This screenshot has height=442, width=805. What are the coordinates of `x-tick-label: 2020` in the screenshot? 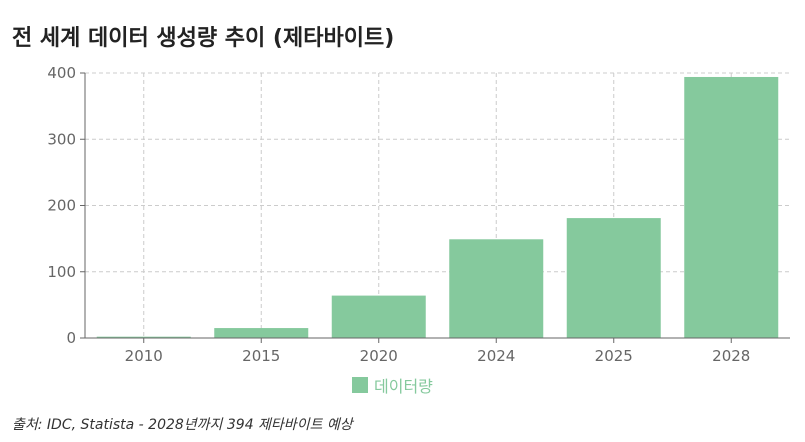 It's located at (379, 356).